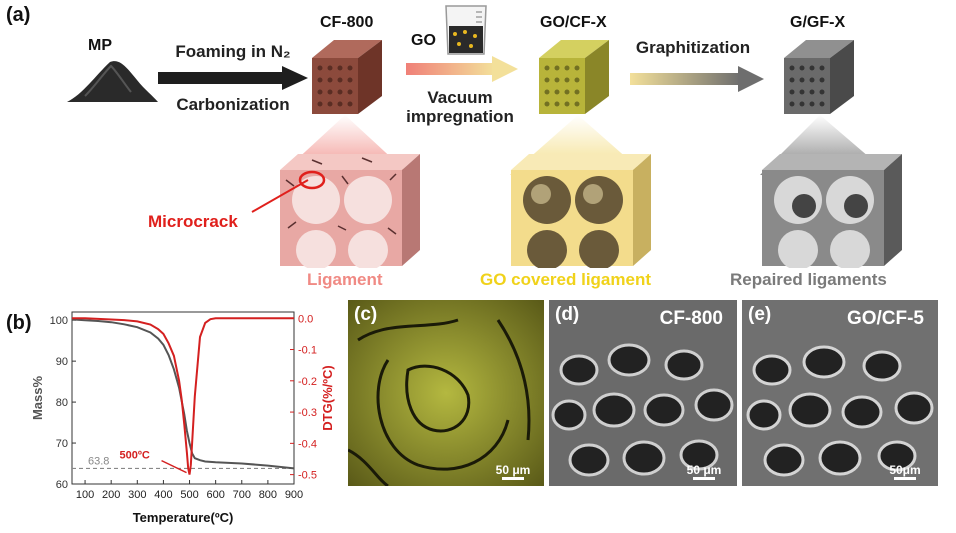  Describe the element at coordinates (565, 279) in the screenshot. I see `go-ligament-label: GO covered ligament` at that location.